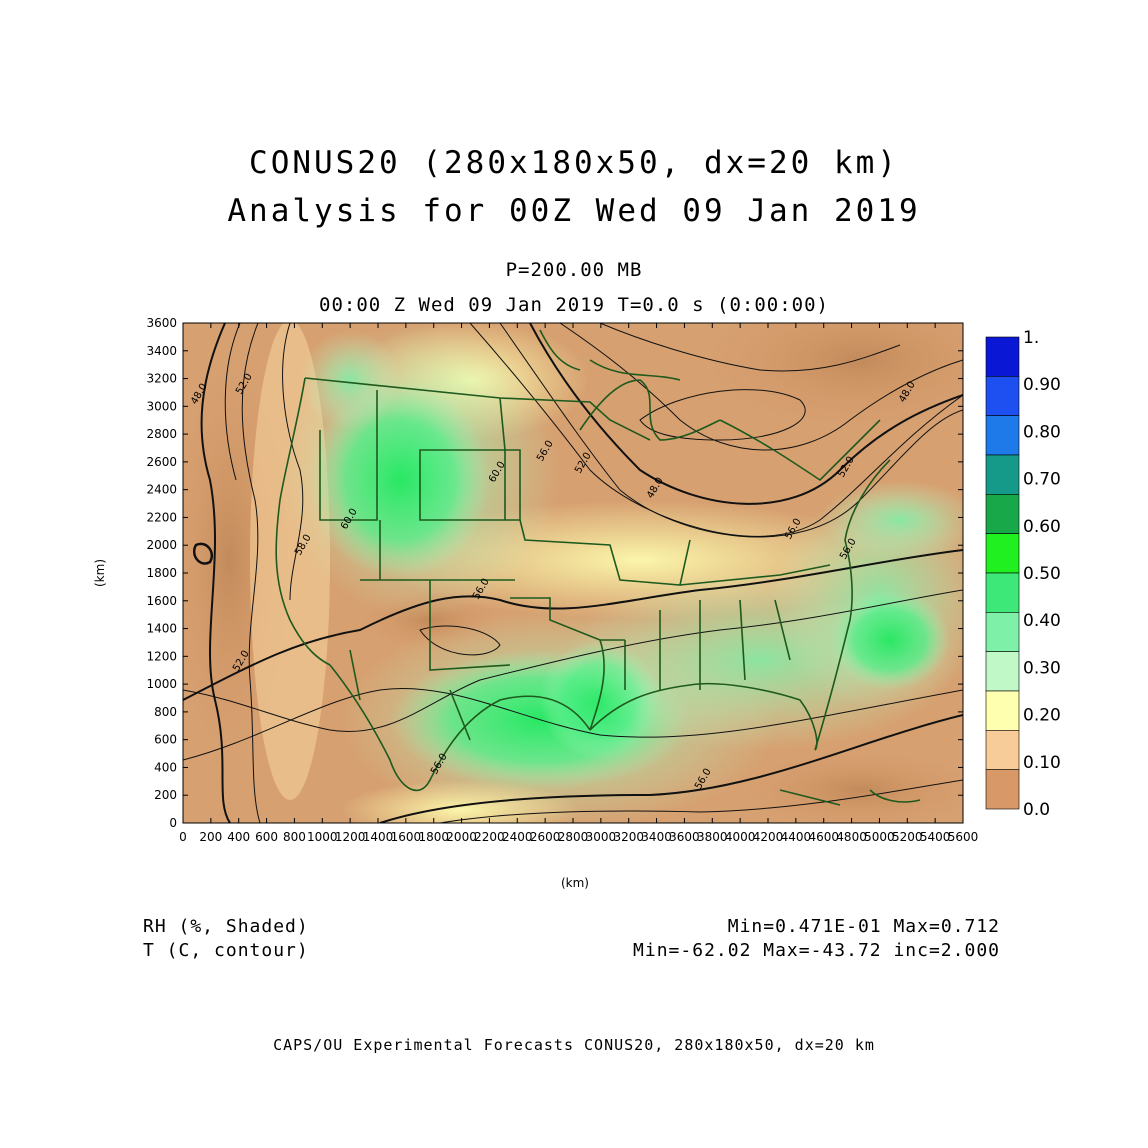 This screenshot has width=1148, height=1148. What do you see at coordinates (161, 545) in the screenshot?
I see `y-tick-label: 2000` at bounding box center [161, 545].